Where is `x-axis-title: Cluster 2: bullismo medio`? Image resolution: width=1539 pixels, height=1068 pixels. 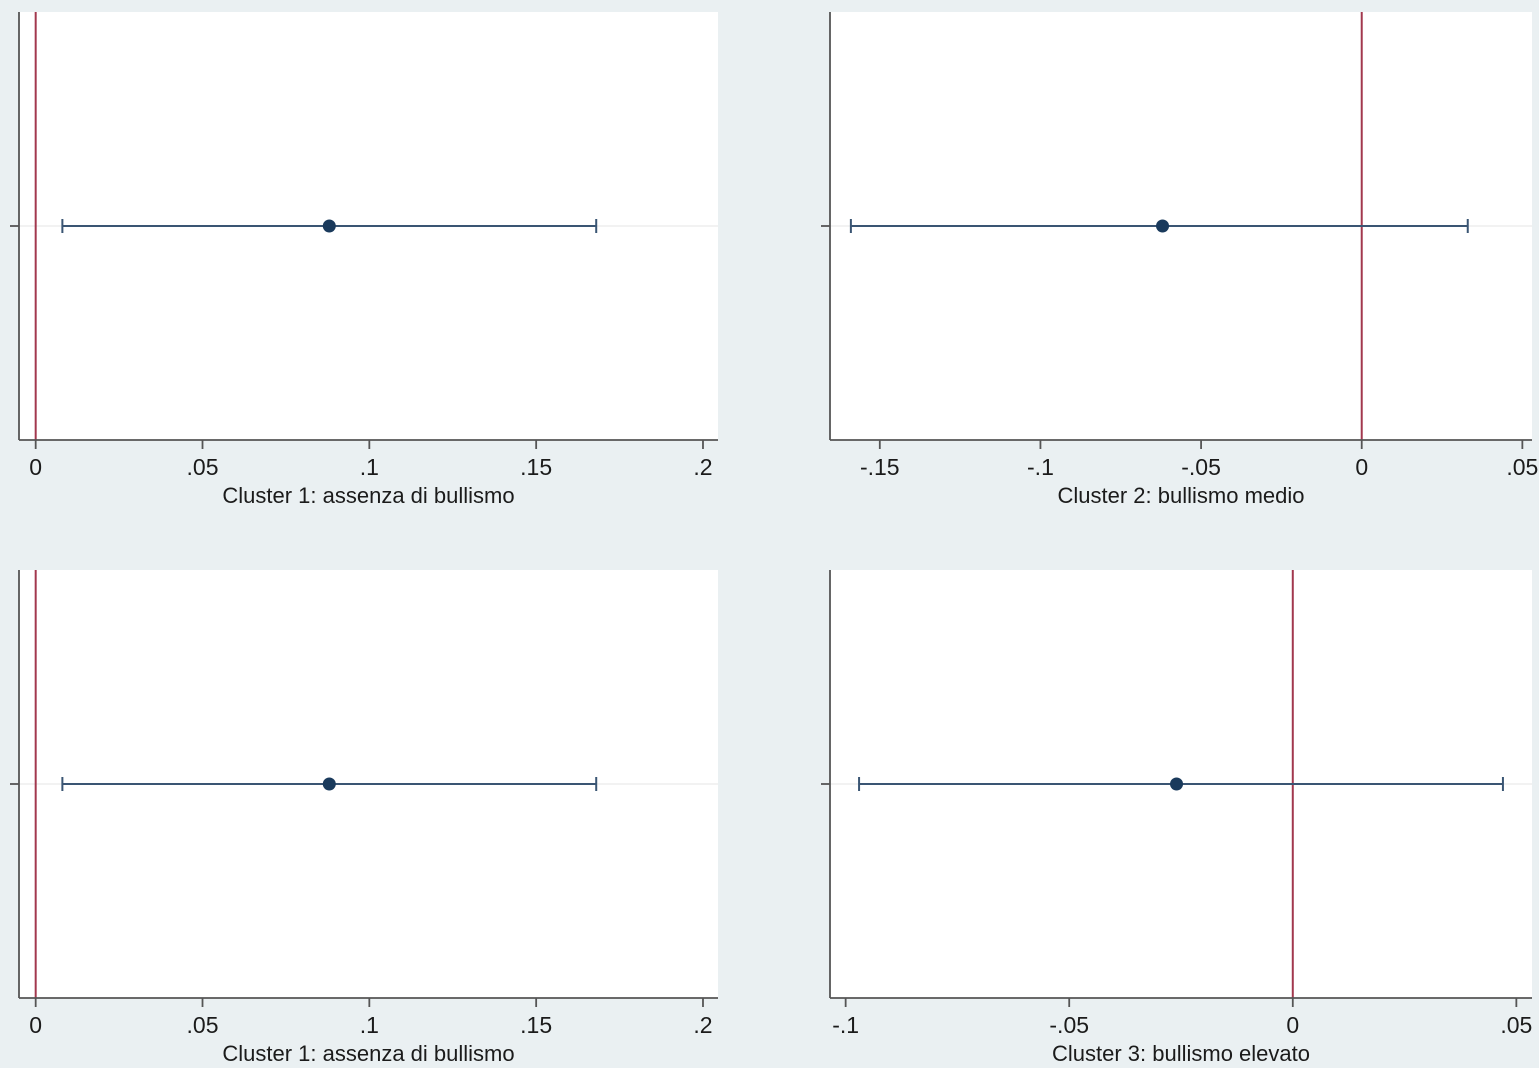
x-axis-title: Cluster 2: bullismo medio is located at coordinates (1181, 495).